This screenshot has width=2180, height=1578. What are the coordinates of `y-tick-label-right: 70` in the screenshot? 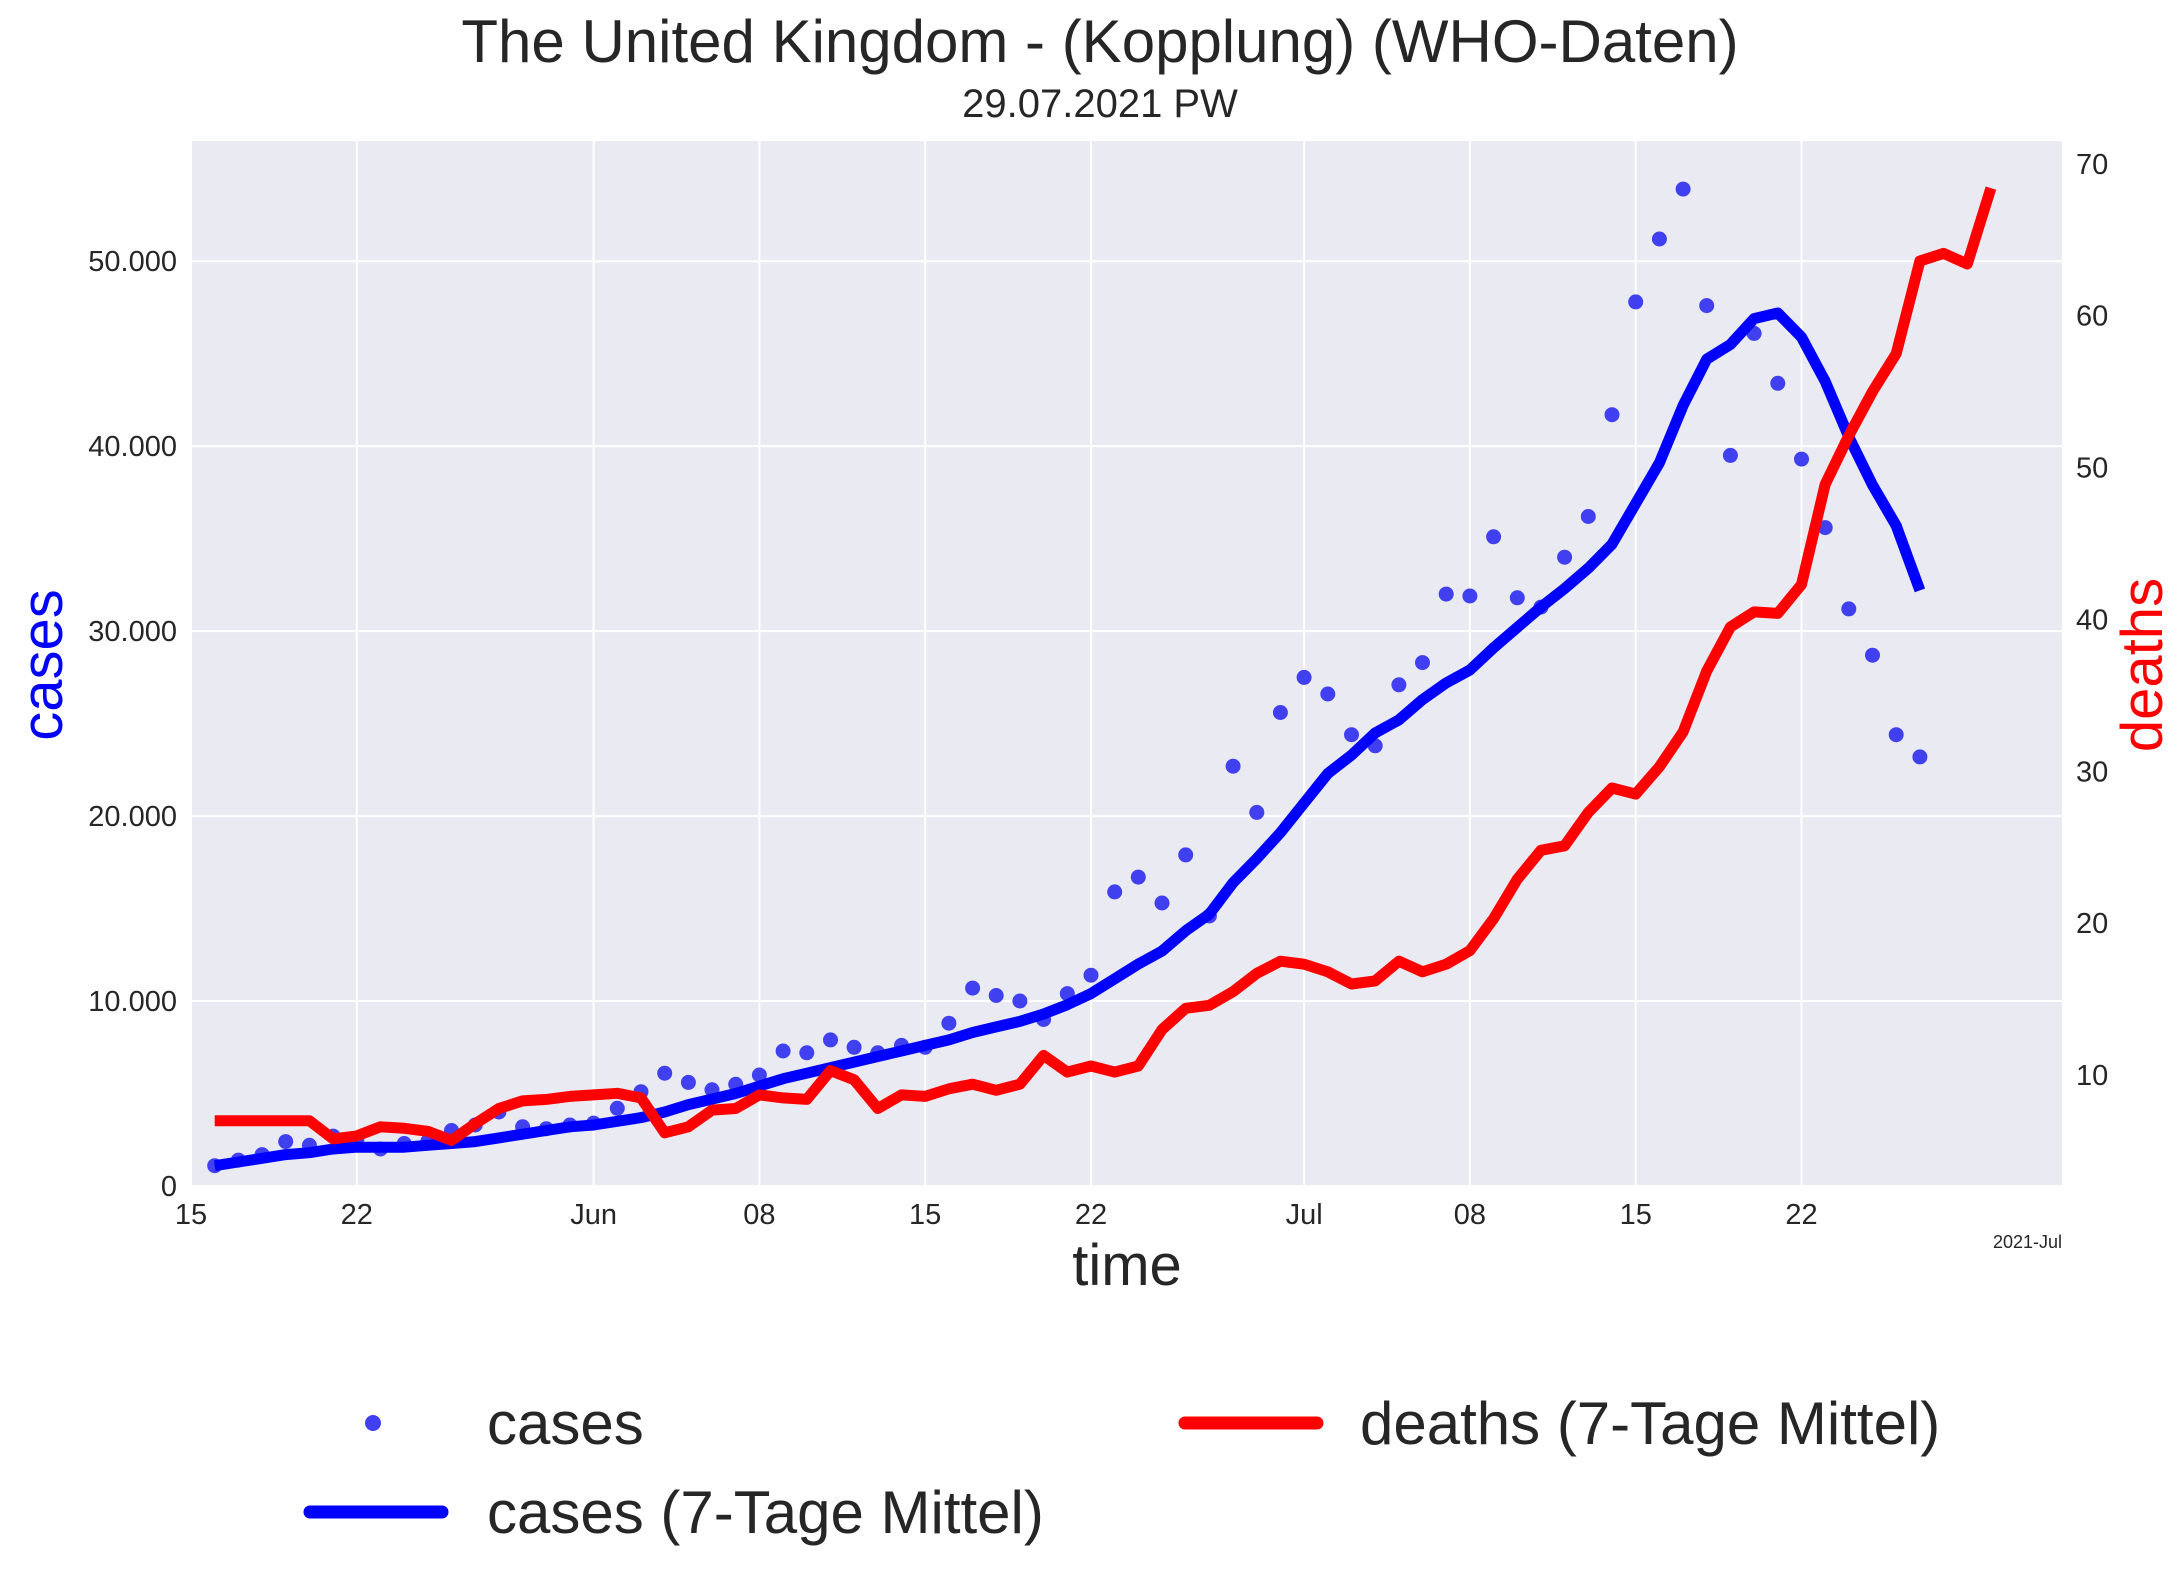 It's located at (2092, 165).